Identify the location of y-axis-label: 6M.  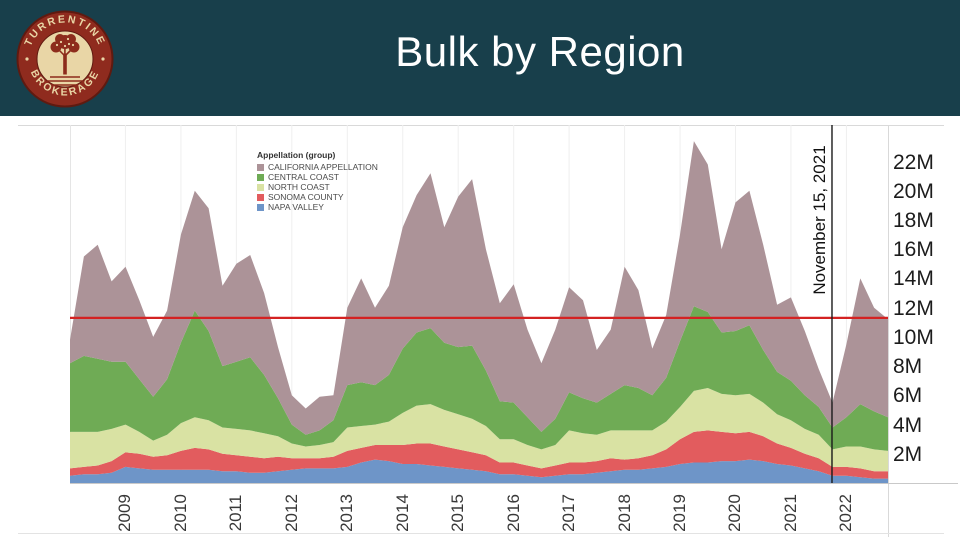
(908, 396).